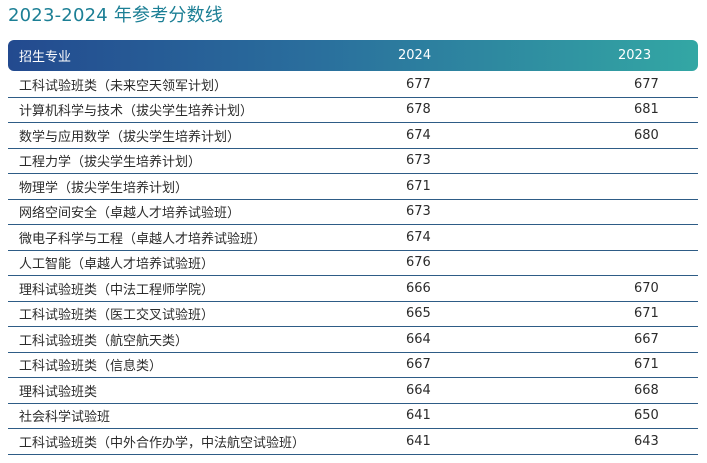 Image resolution: width=707 pixels, height=463 pixels. I want to click on table-row: 理科试验班类（中法工程师学院） 666 670, so click(353, 289).